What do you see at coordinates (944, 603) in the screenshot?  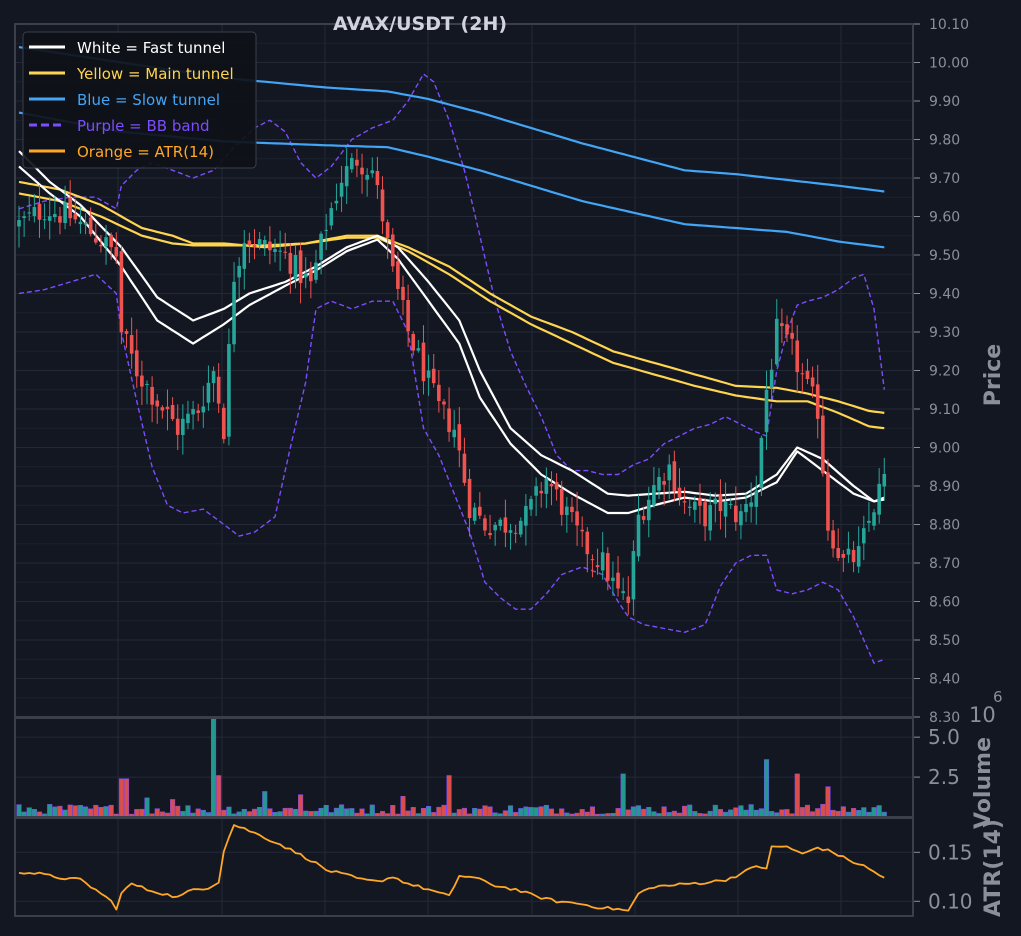 I see `y-tick-label: 8.60` at bounding box center [944, 603].